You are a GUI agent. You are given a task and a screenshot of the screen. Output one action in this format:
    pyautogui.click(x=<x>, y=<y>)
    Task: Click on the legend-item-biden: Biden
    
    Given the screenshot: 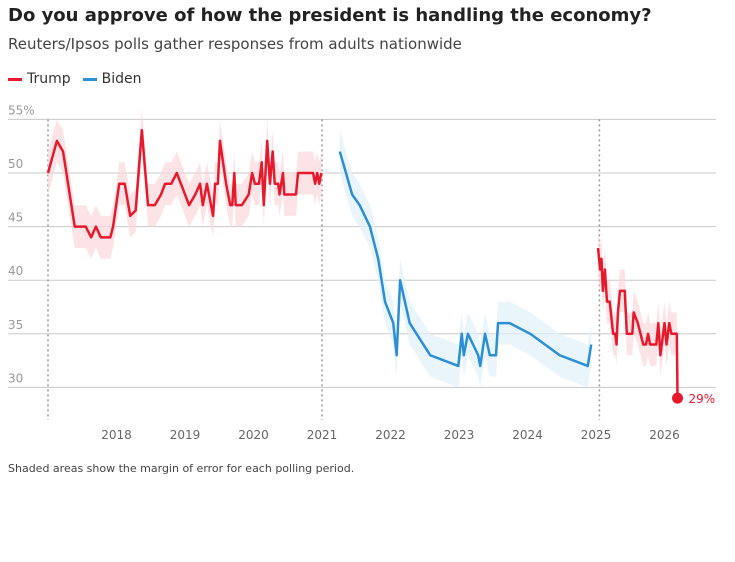 What is the action you would take?
    pyautogui.click(x=112, y=79)
    